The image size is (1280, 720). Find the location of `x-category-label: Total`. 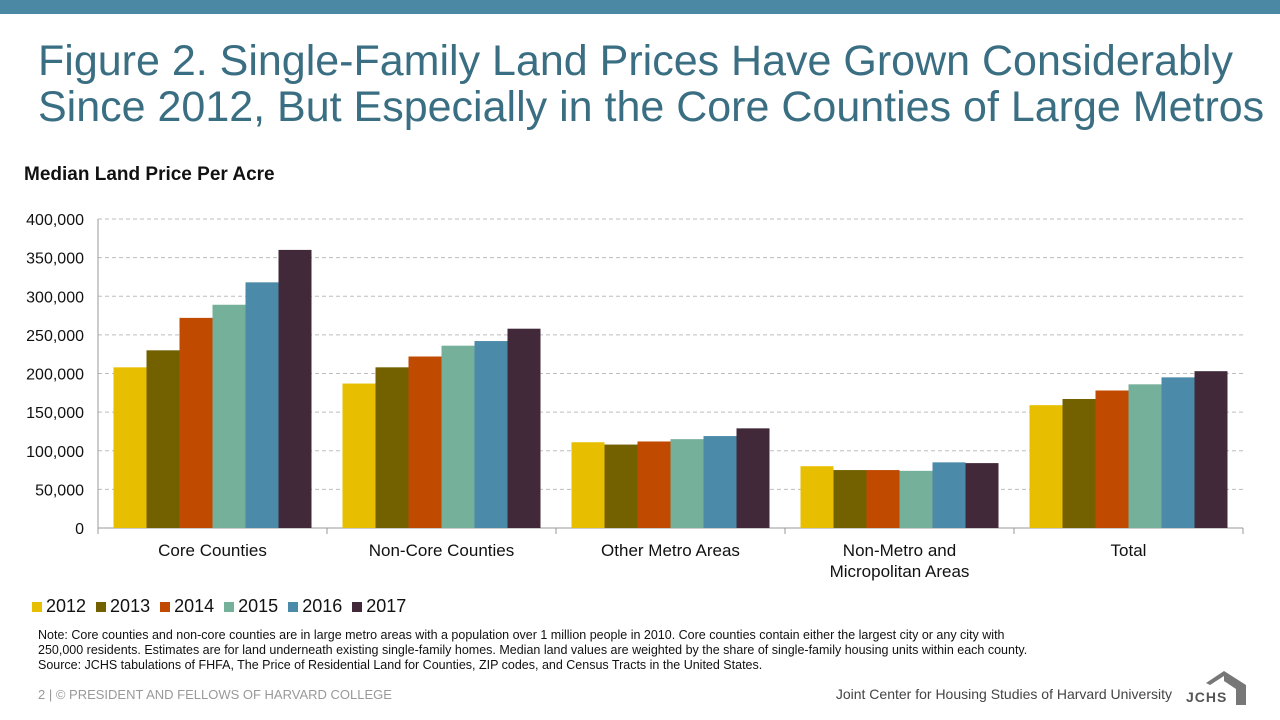

x-category-label: Total is located at coordinates (1129, 550).